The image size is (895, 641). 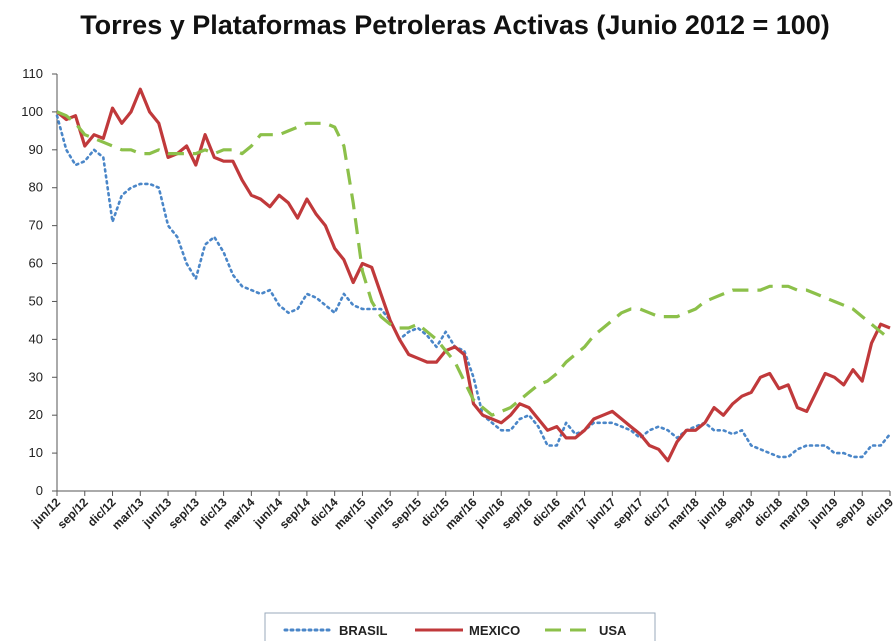 What do you see at coordinates (36, 263) in the screenshot?
I see `y-tick-label: 60` at bounding box center [36, 263].